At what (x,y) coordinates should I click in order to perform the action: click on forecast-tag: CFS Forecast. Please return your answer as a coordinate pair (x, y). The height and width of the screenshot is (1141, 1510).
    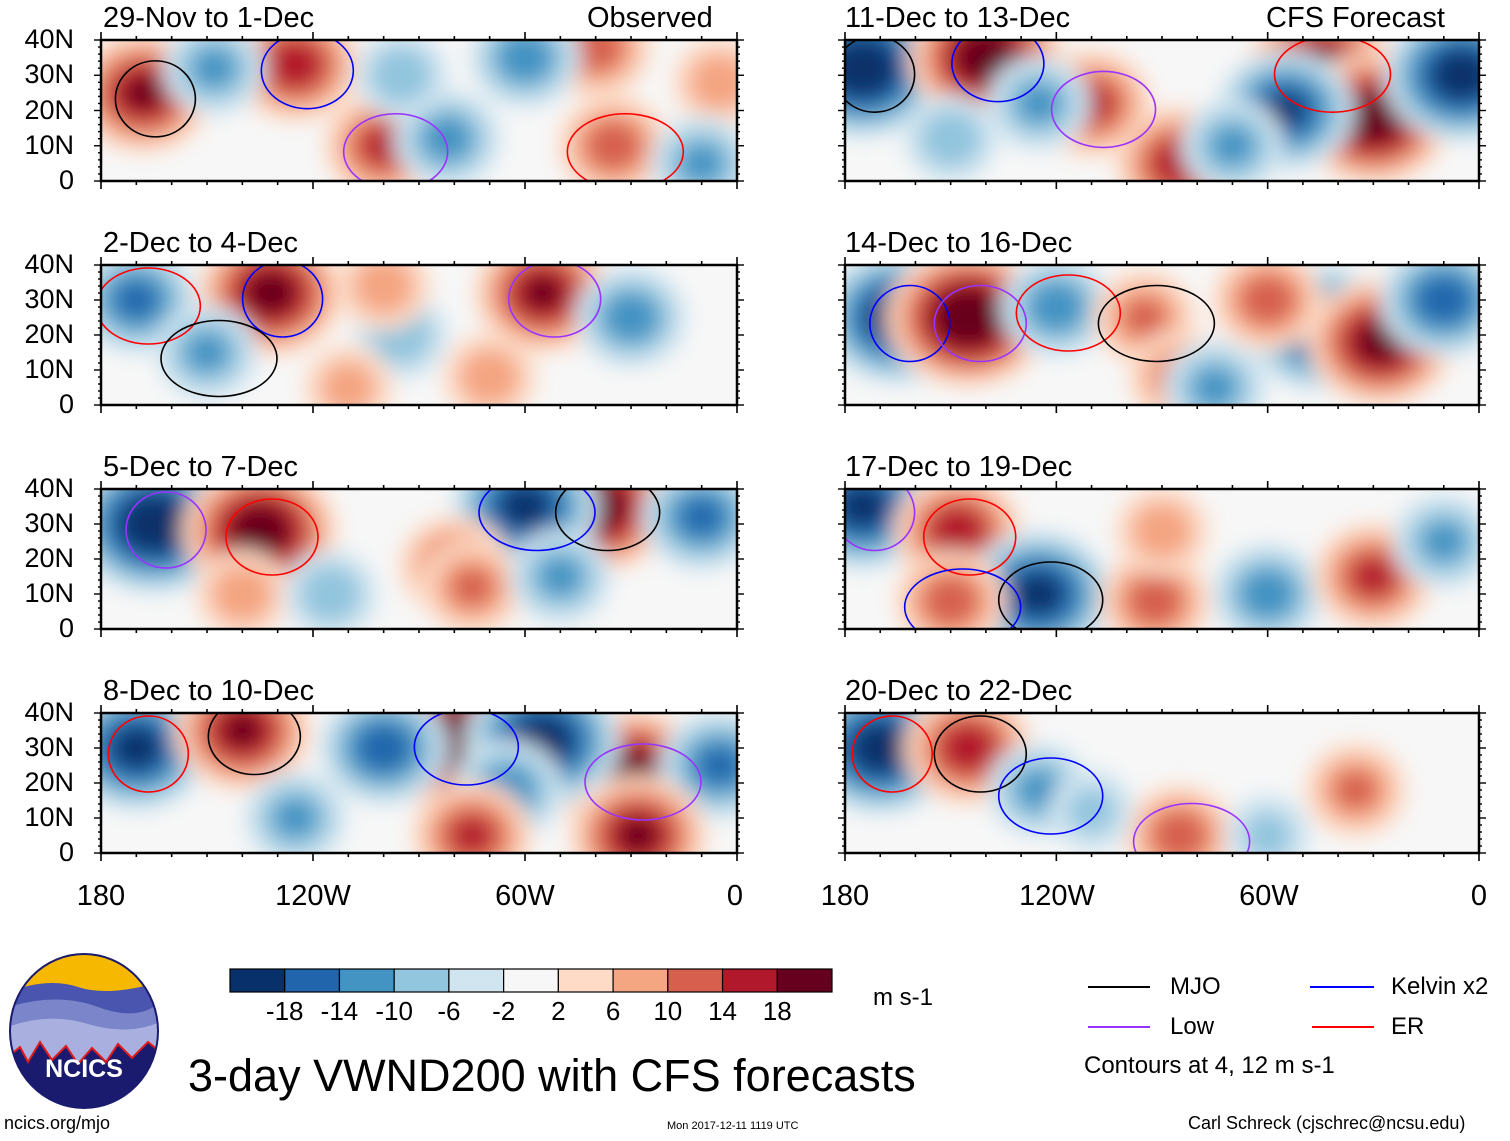
    Looking at the image, I should click on (1355, 18).